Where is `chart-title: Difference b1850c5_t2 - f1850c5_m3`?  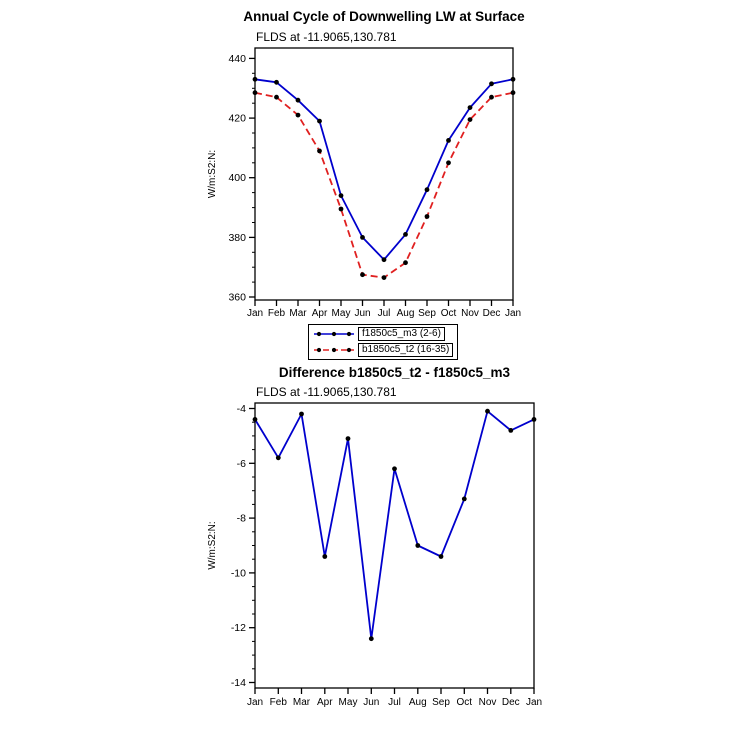
chart-title: Difference b1850c5_t2 - f1850c5_m3 is located at coordinates (395, 372).